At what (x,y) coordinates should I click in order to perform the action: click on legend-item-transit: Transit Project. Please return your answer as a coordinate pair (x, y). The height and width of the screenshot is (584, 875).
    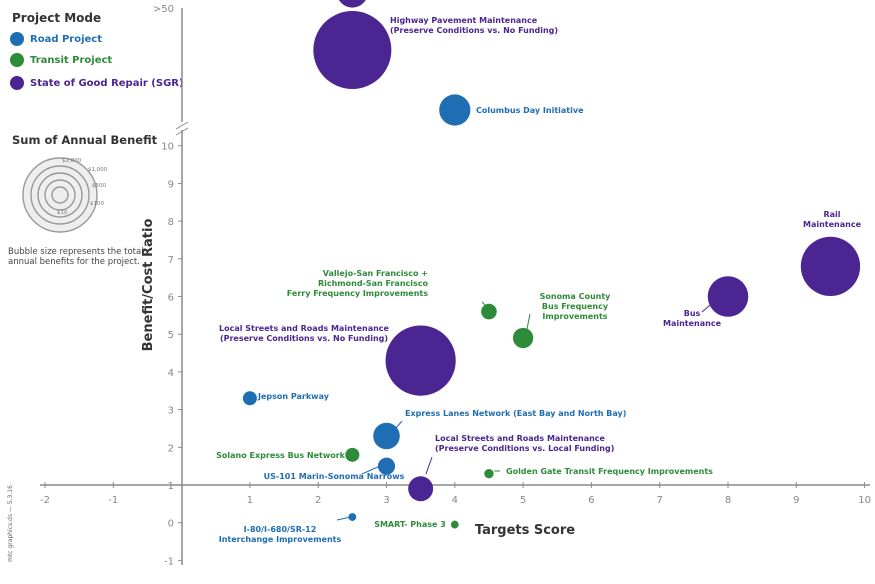
    Looking at the image, I should click on (61, 60).